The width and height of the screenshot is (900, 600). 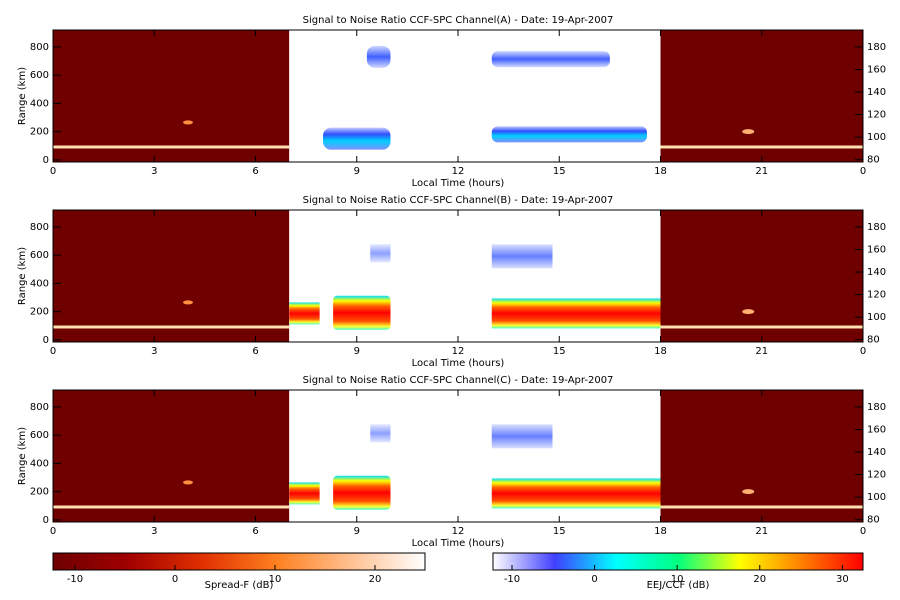 What do you see at coordinates (22, 456) in the screenshot?
I see `y-axis-label: Range (km)` at bounding box center [22, 456].